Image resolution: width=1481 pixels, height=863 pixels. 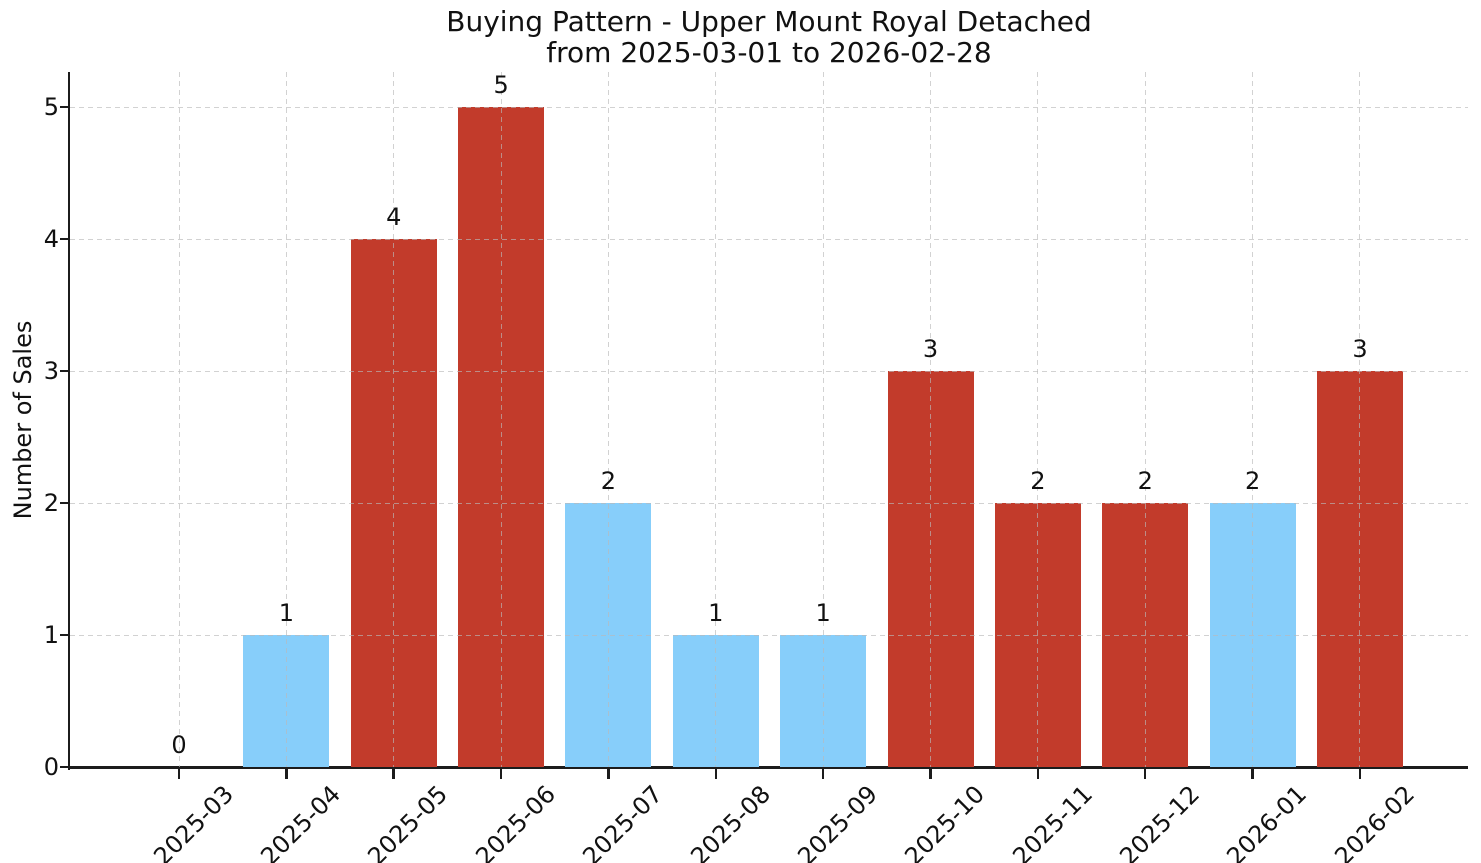 I want to click on y-tick-label-3: 3, so click(x=51, y=371).